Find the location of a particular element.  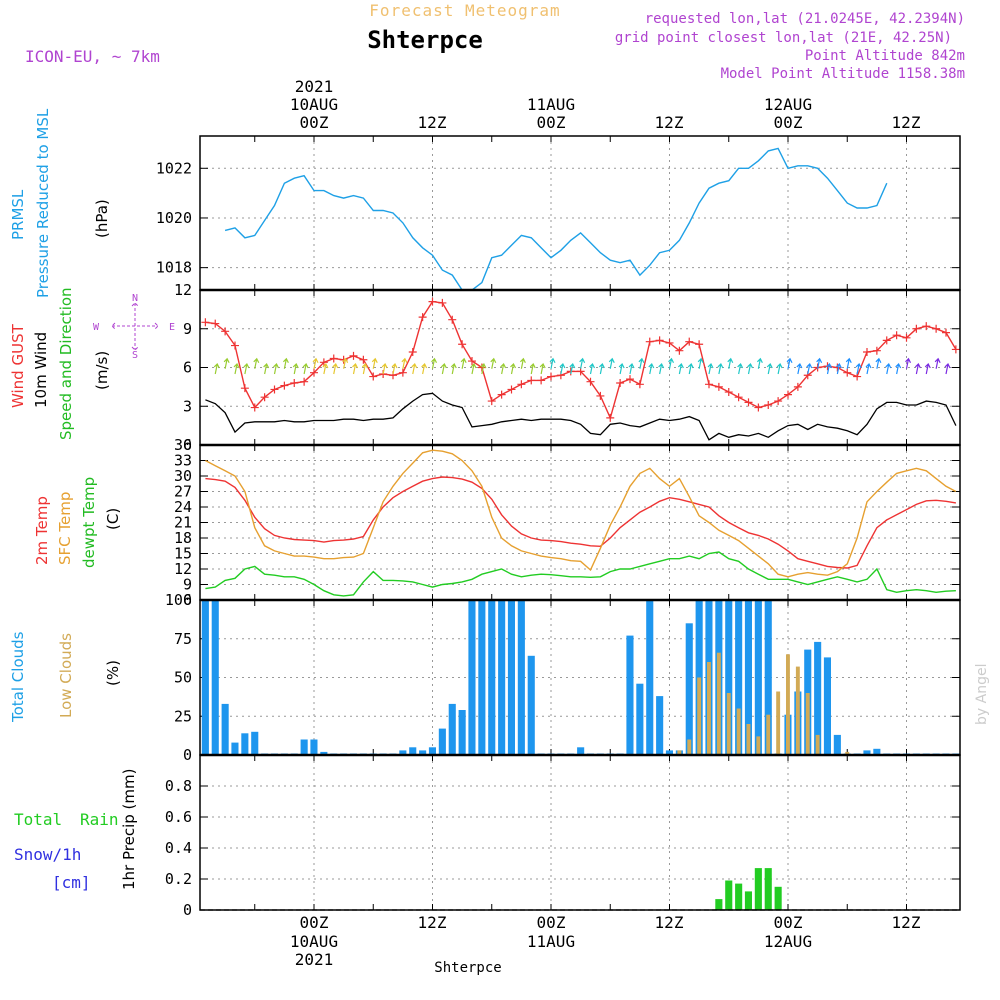

p5-label-total: Total is located at coordinates (38, 819).